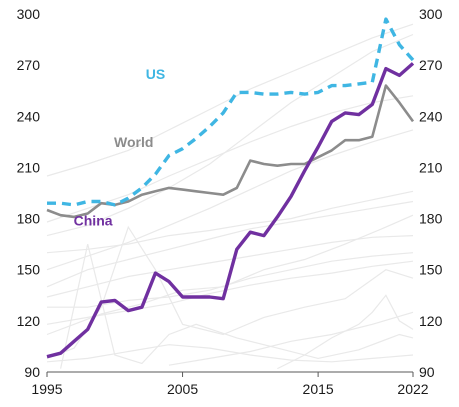 Image resolution: width=459 pixels, height=407 pixels. I want to click on series-label-china: China, so click(93, 220).